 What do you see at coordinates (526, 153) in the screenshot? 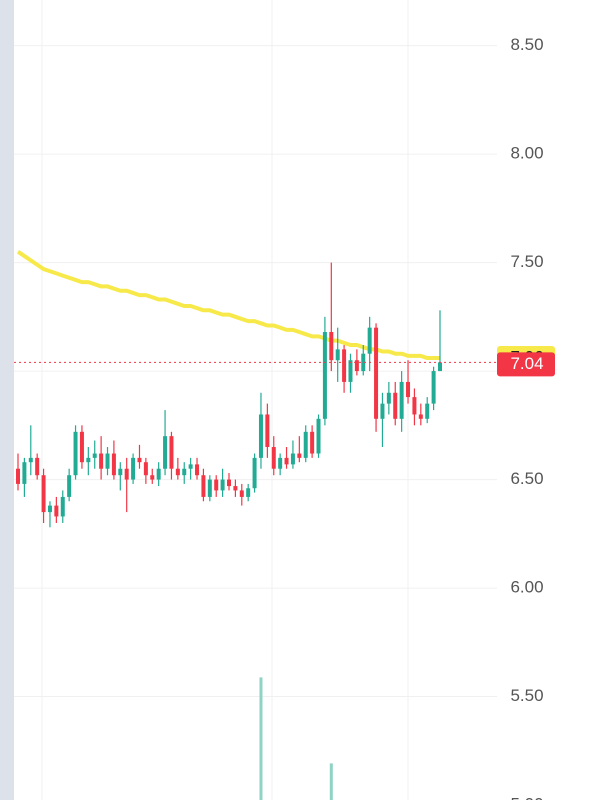
I see `y-tick-label: 8.00` at bounding box center [526, 153].